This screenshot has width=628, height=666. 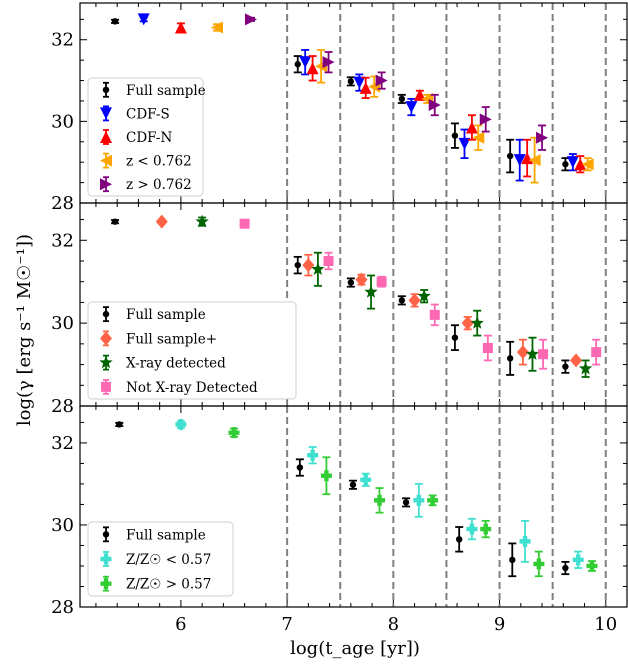 What do you see at coordinates (393, 624) in the screenshot?
I see `x-tick-label: 8` at bounding box center [393, 624].